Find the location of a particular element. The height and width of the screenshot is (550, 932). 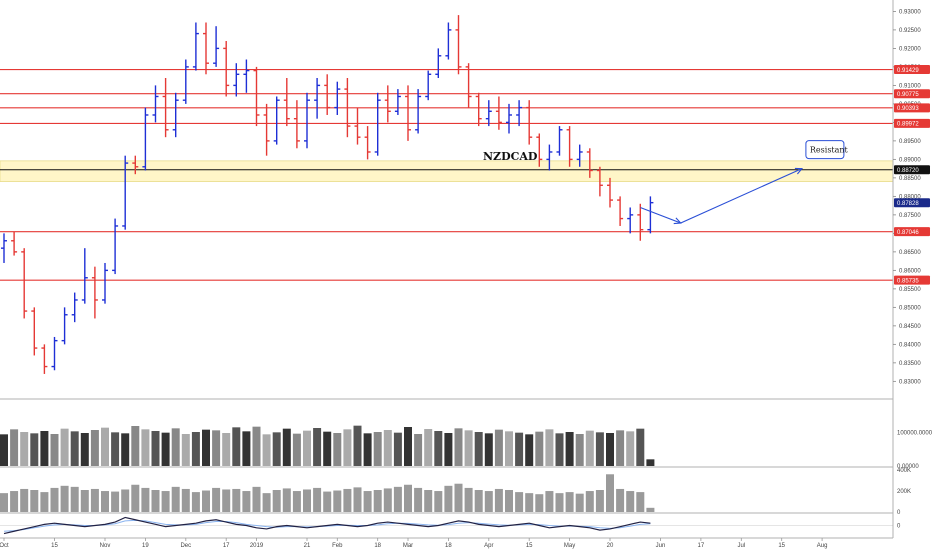

price-tick-label: 0.92500 is located at coordinates (910, 31).